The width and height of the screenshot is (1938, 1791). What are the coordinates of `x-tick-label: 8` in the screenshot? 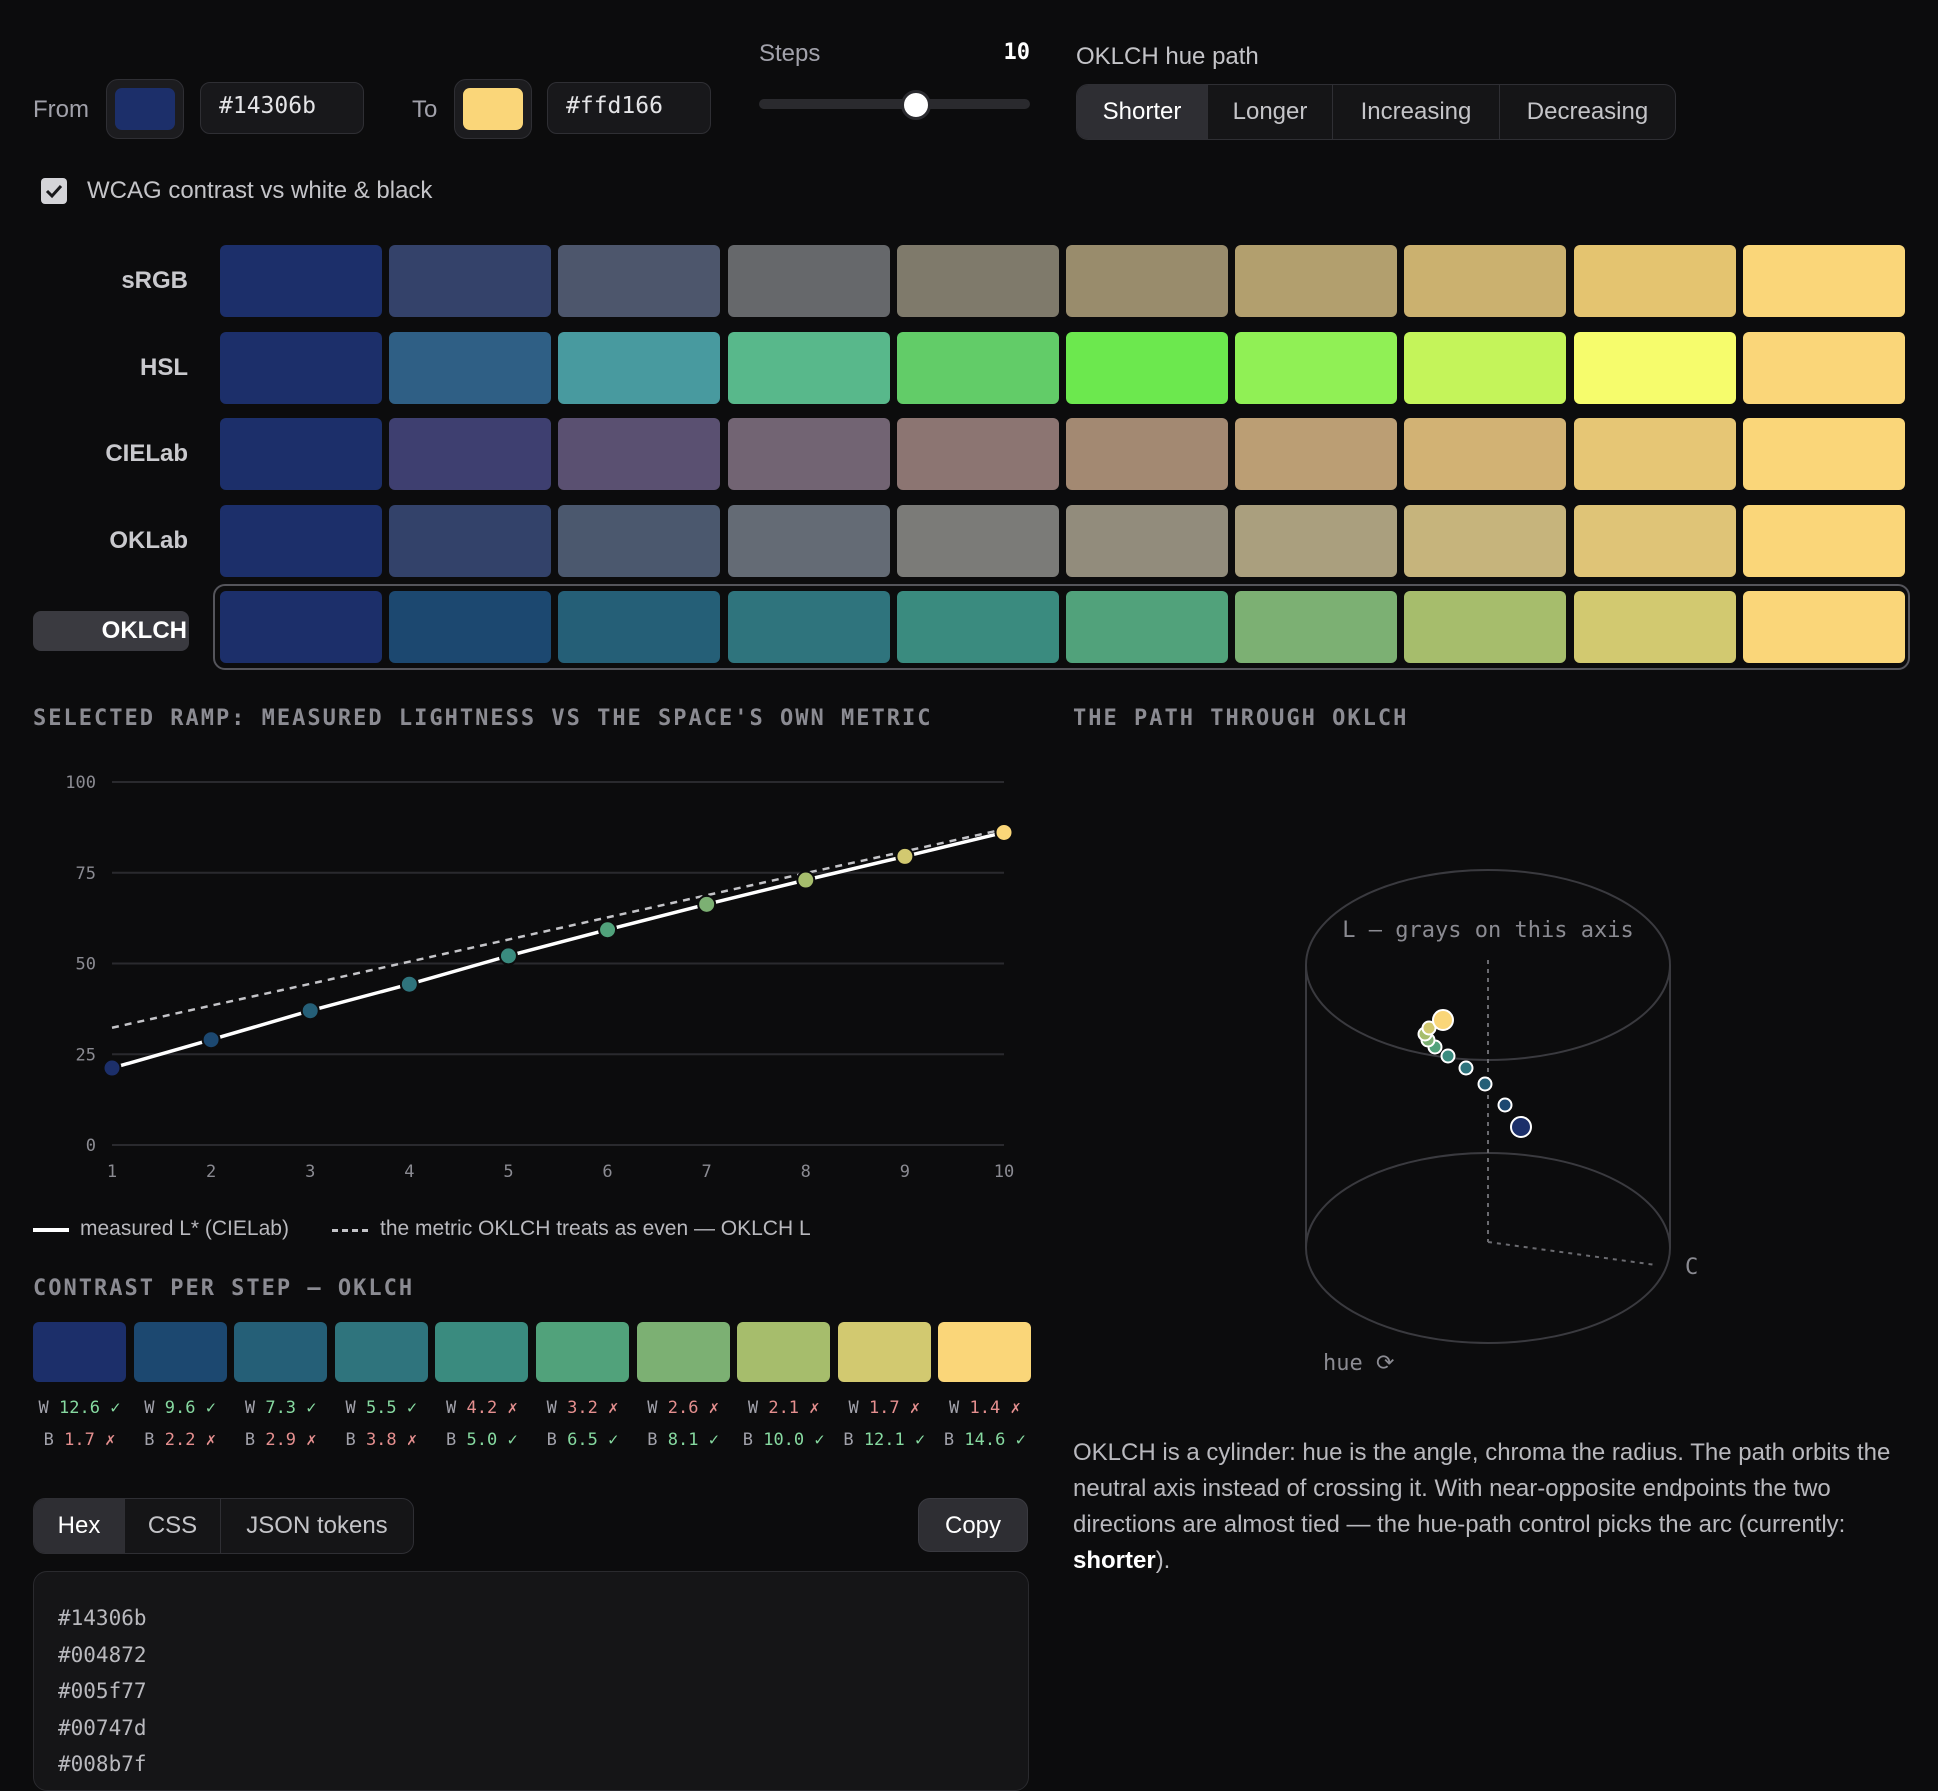 It's located at (806, 1172).